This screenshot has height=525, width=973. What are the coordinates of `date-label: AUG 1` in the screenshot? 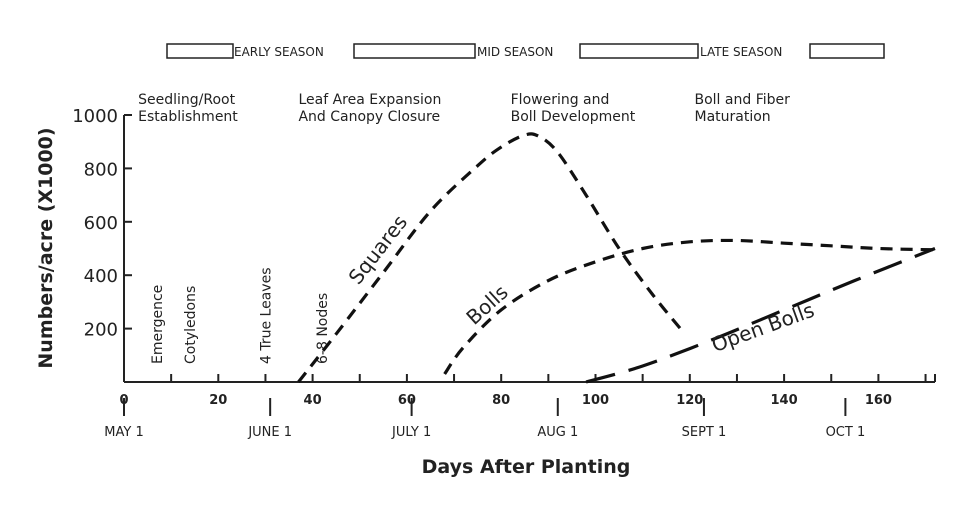 It's located at (557, 432).